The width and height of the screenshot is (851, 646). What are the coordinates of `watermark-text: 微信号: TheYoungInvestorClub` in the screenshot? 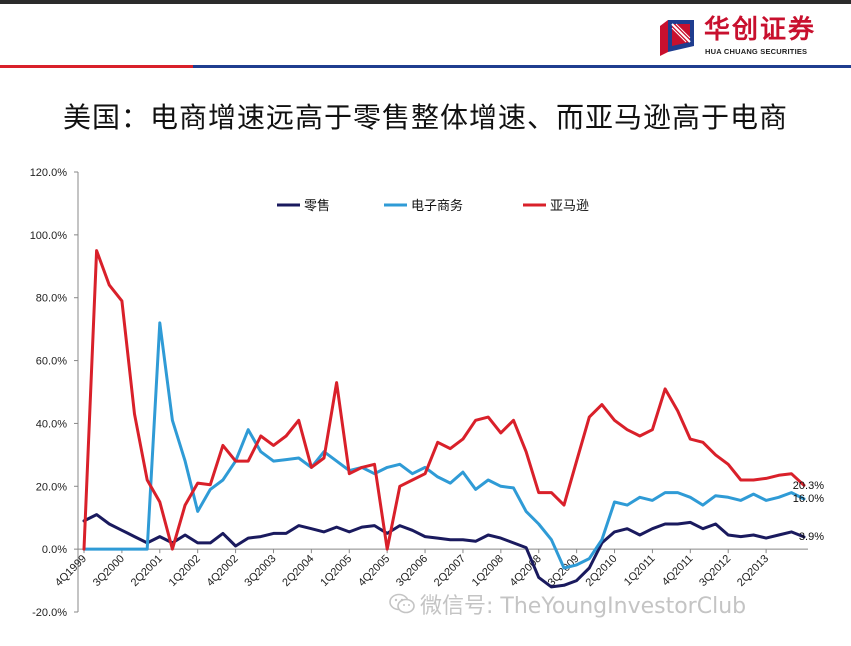 It's located at (583, 606).